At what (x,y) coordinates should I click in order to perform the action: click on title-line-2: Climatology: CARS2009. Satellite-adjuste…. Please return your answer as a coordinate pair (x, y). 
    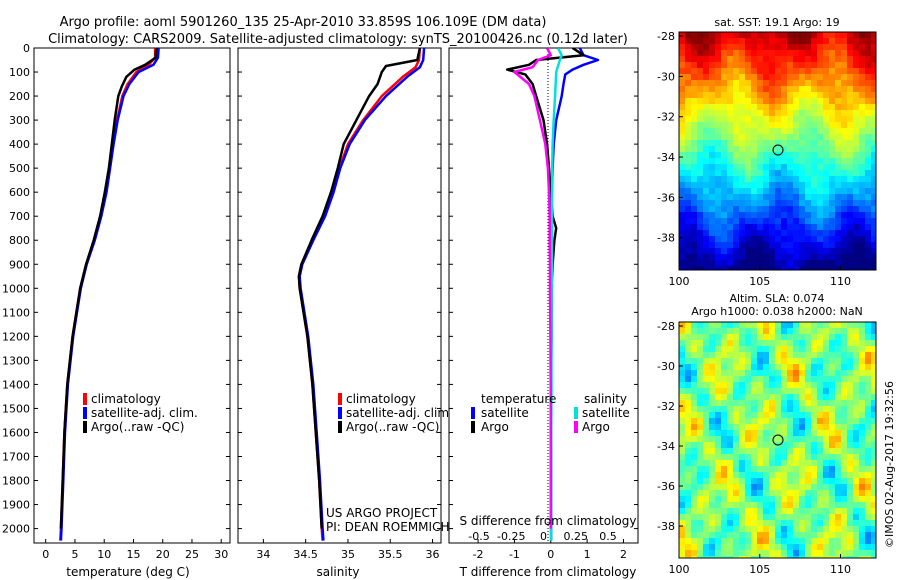
    Looking at the image, I should click on (338, 39).